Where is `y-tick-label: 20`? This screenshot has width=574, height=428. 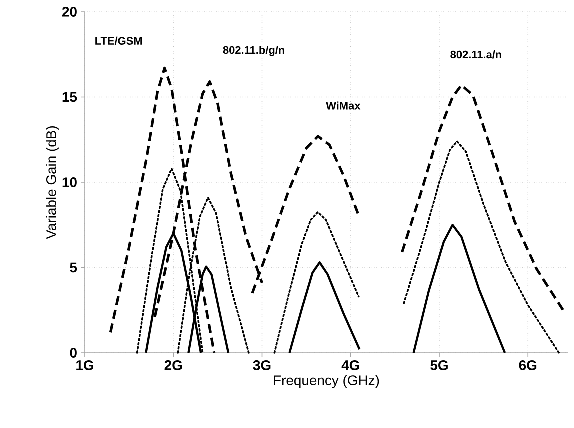 y-tick-label: 20 is located at coordinates (69, 12).